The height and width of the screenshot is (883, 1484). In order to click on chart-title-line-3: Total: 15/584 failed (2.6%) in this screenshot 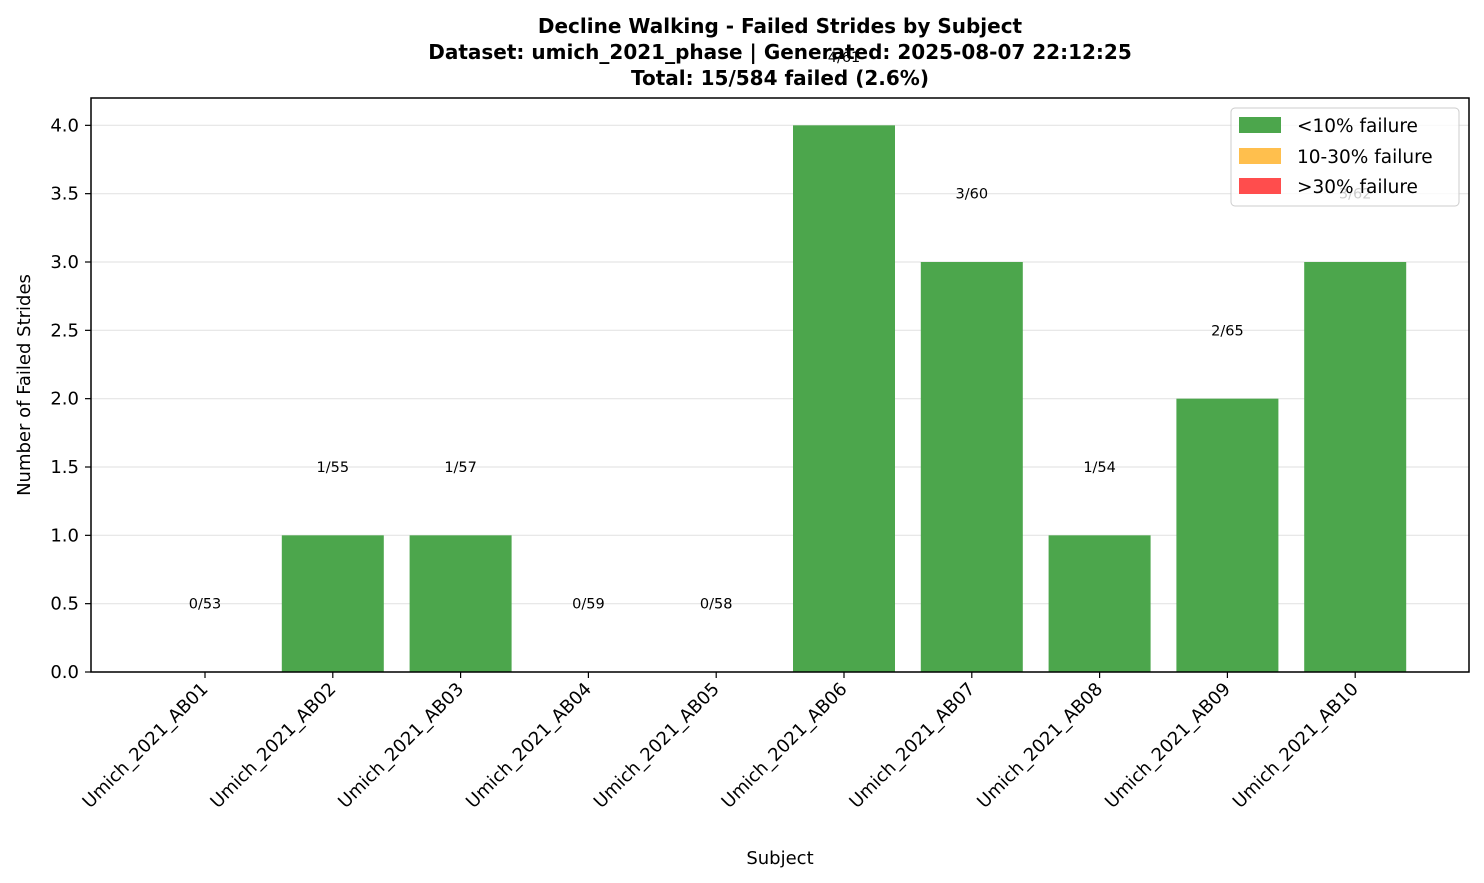, I will do `click(780, 78)`.